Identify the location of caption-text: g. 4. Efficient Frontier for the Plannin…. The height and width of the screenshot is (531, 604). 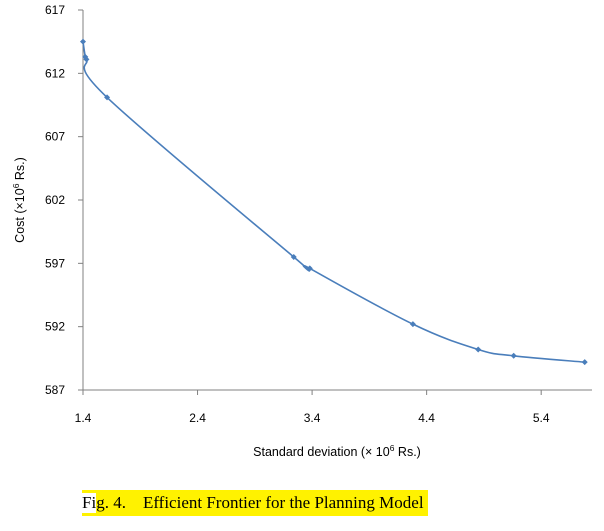
(260, 502).